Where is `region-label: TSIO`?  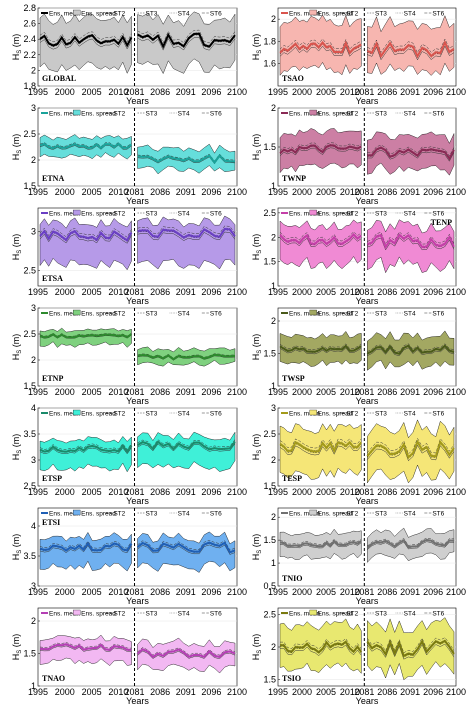 region-label: TSIO is located at coordinates (291, 678).